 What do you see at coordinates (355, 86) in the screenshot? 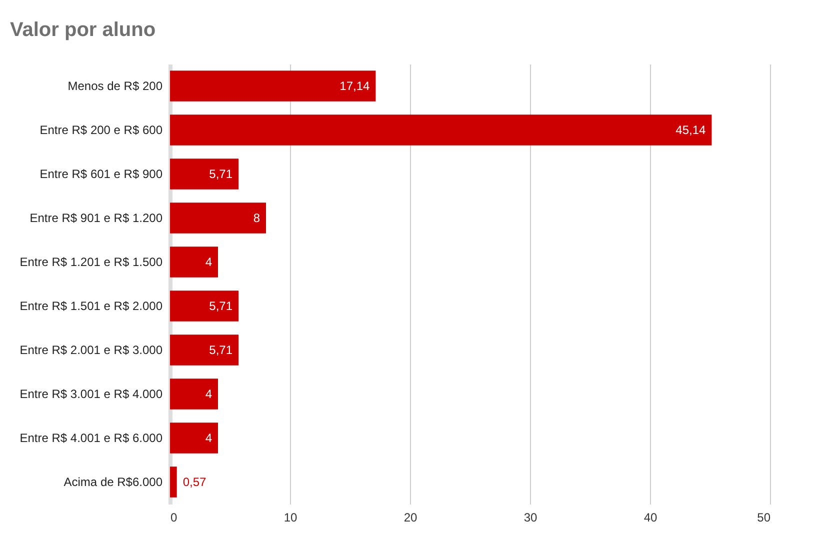
I see `data-label: 17,14` at bounding box center [355, 86].